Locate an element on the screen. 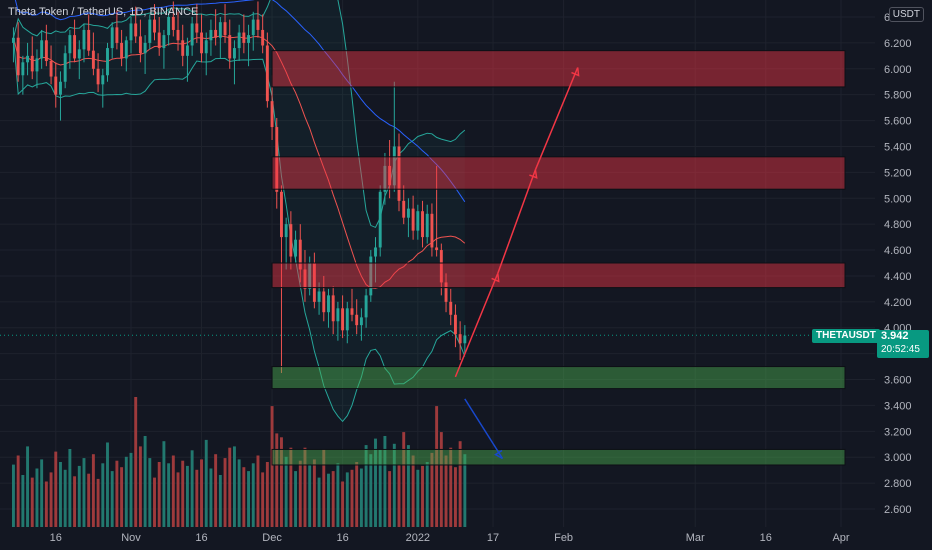 Image resolution: width=932 pixels, height=550 pixels. projection-up-arrow-head is located at coordinates (533, 174).